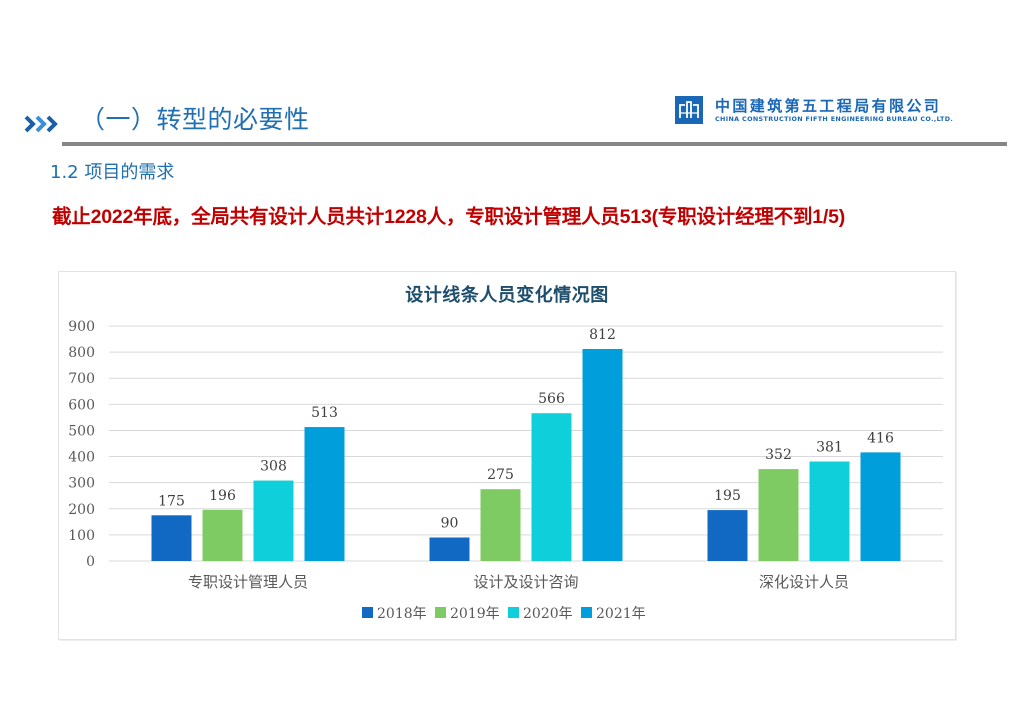 The image size is (1024, 724). What do you see at coordinates (324, 413) in the screenshot?
I see `data-label: 513` at bounding box center [324, 413].